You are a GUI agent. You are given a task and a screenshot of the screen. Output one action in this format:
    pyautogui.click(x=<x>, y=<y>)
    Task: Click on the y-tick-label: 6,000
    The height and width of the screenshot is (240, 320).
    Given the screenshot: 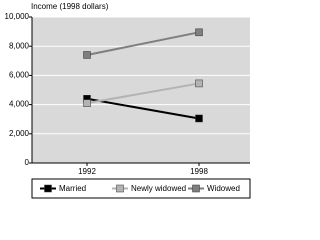 What is the action you would take?
    pyautogui.click(x=19, y=75)
    